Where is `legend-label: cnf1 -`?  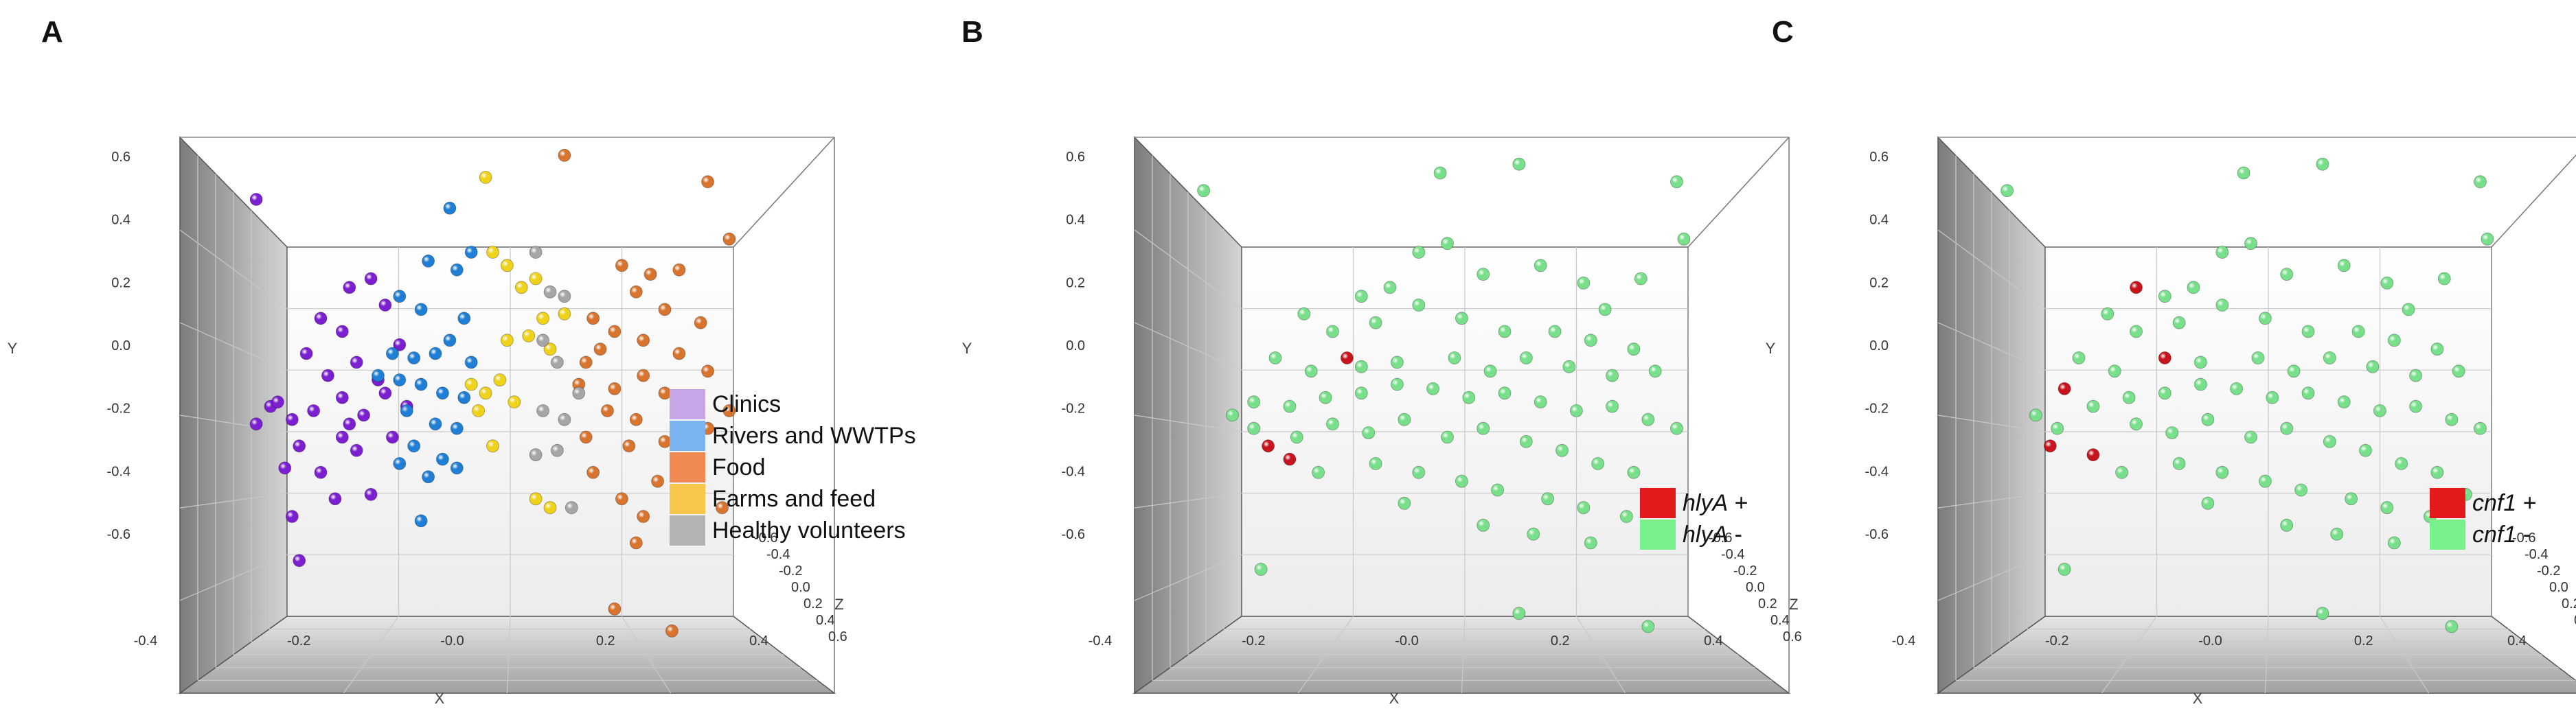
legend-label: cnf1 - is located at coordinates (2501, 535).